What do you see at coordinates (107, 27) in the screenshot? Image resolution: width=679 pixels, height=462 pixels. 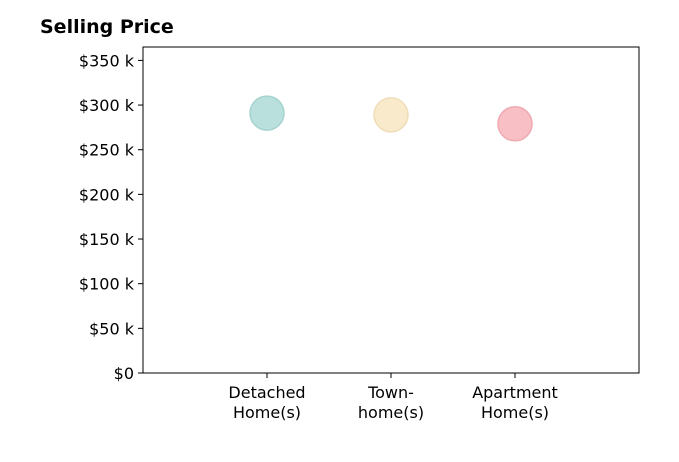 I see `chart-title: Selling Price` at bounding box center [107, 27].